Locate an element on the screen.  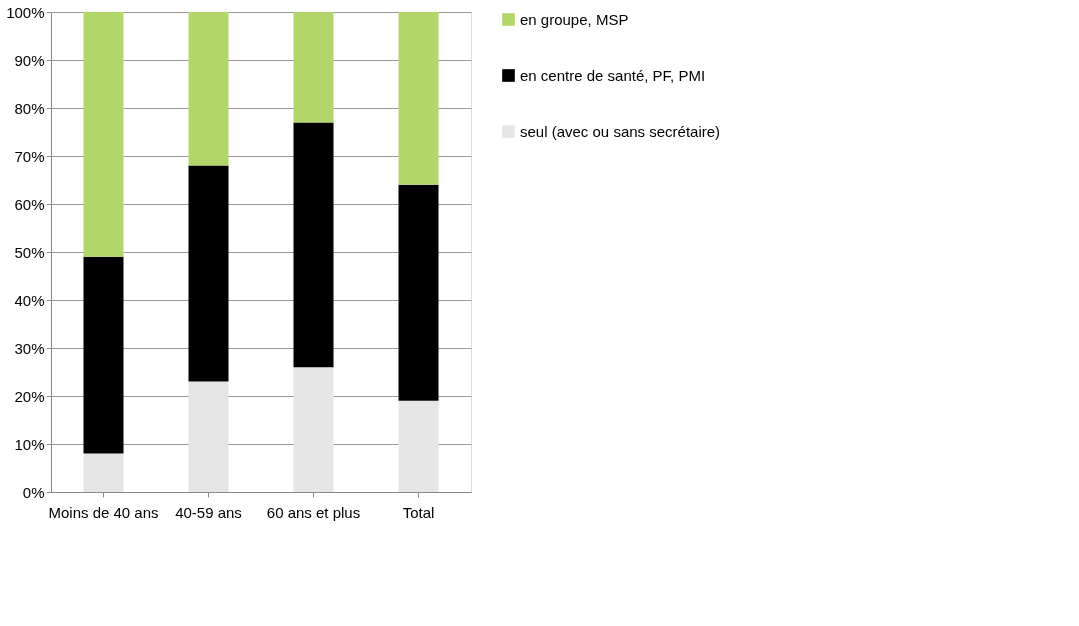
y-tick-label: 80% is located at coordinates (29, 108).